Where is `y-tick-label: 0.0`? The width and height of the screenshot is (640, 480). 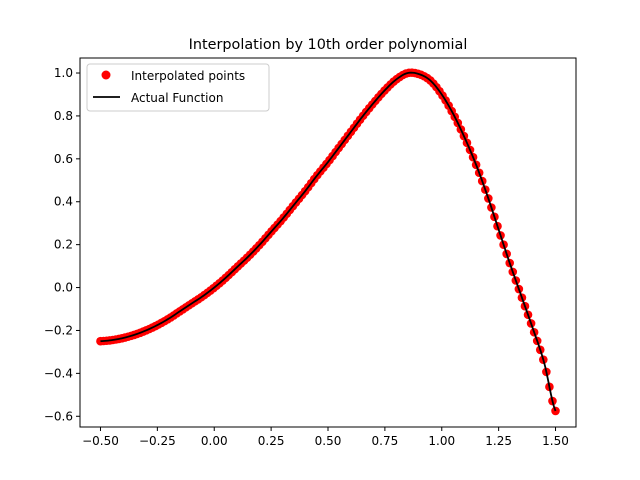
y-tick-label: 0.0 is located at coordinates (63, 288).